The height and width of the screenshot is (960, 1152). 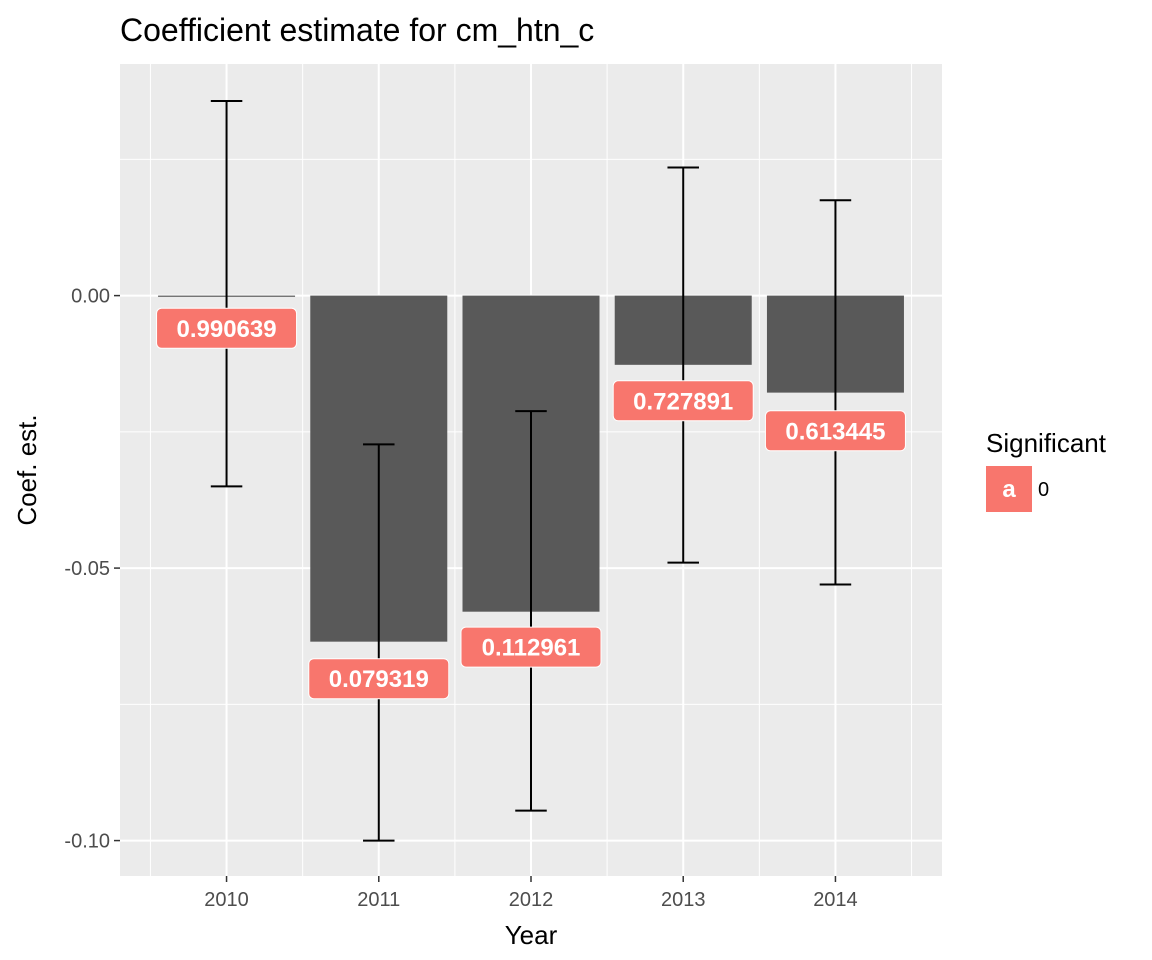 What do you see at coordinates (531, 935) in the screenshot?
I see `x-axis-title: Year` at bounding box center [531, 935].